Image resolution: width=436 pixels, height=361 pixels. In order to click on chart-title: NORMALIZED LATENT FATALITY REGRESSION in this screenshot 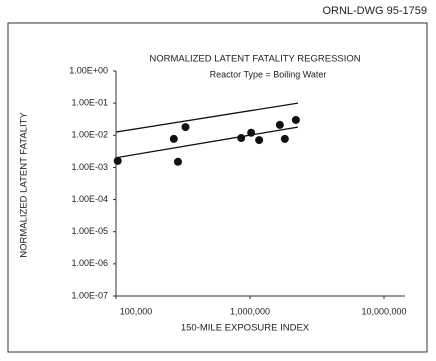, I will do `click(254, 59)`.